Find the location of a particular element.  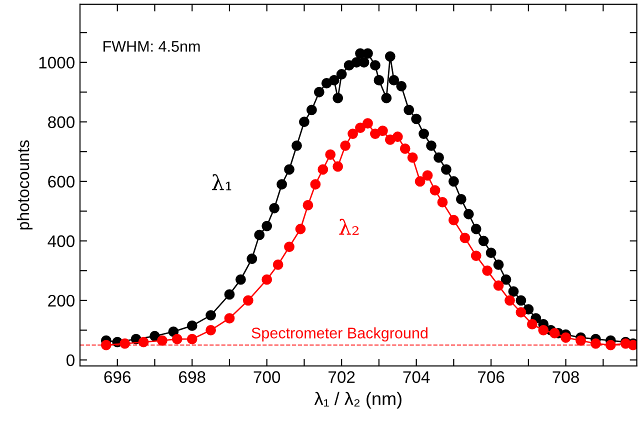

x-tick-label: 702 is located at coordinates (341, 377).